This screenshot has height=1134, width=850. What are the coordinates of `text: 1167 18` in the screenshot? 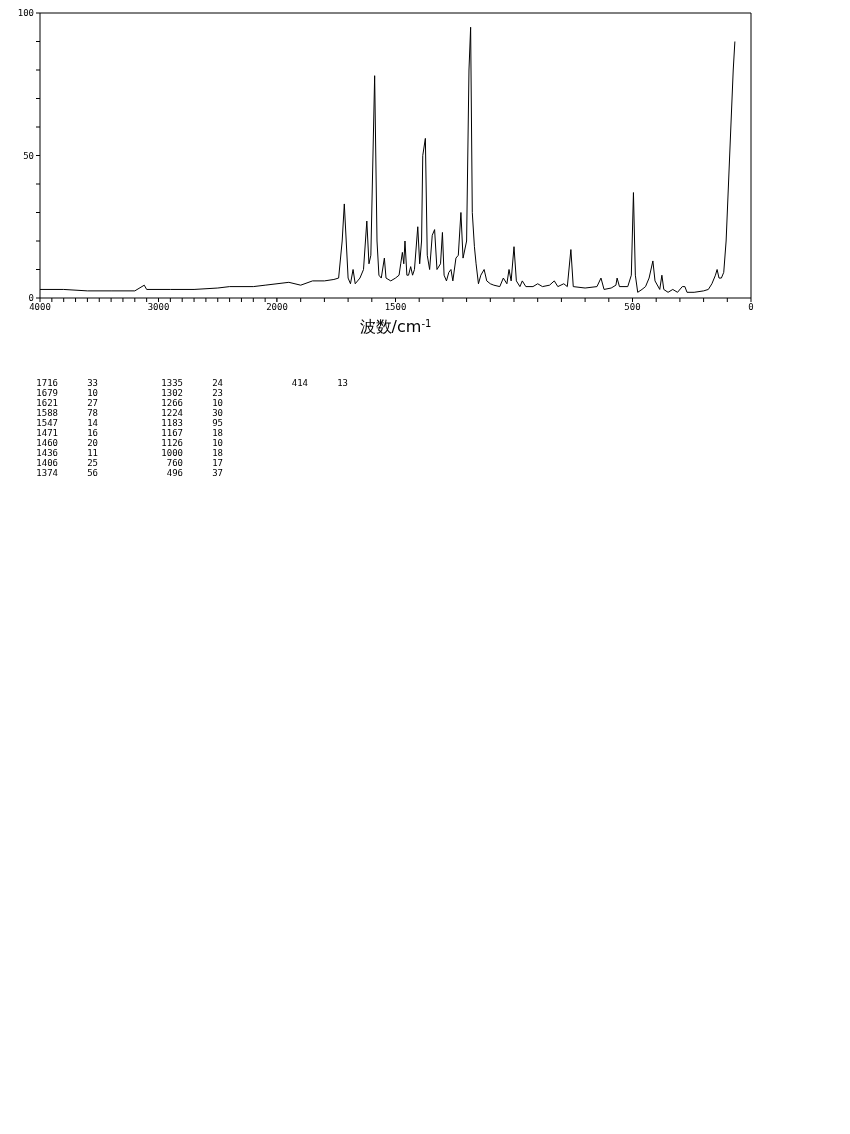 It's located at (192, 433).